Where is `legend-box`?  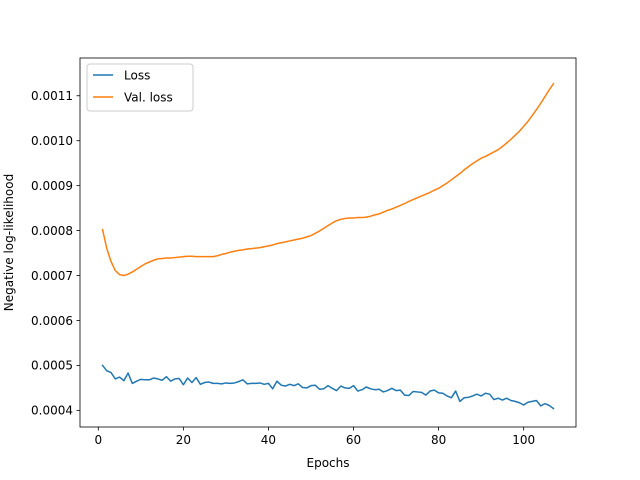 legend-box is located at coordinates (140, 87).